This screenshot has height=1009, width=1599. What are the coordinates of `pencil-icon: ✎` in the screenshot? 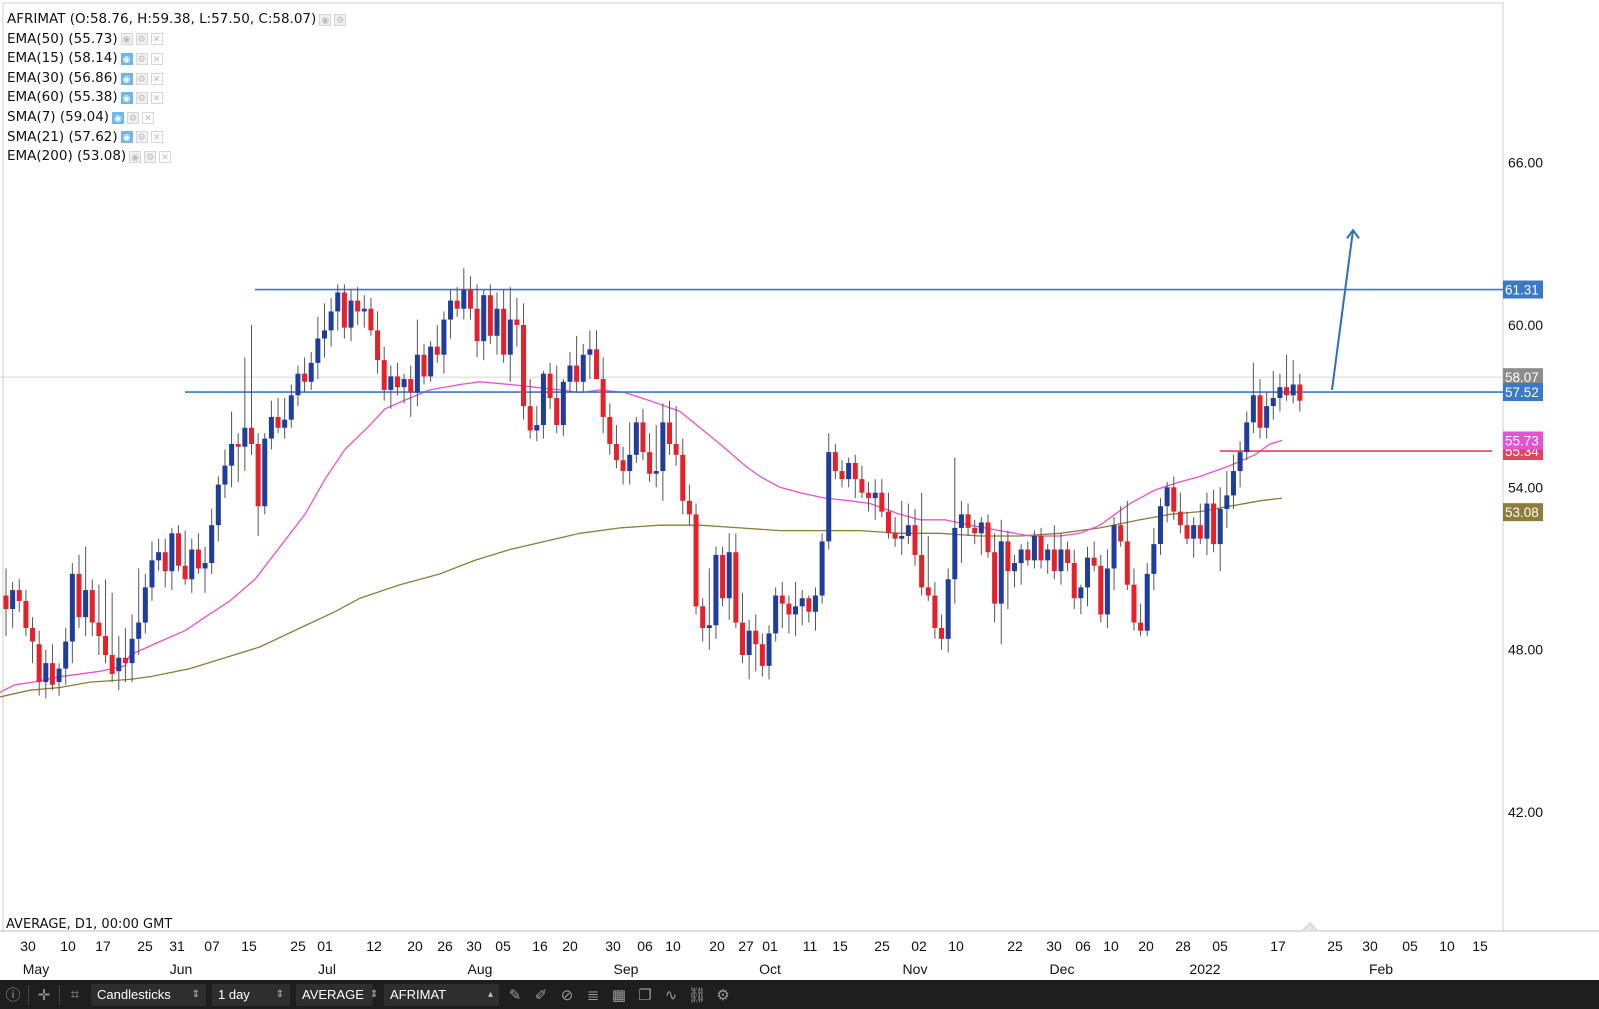 It's located at (515, 995).